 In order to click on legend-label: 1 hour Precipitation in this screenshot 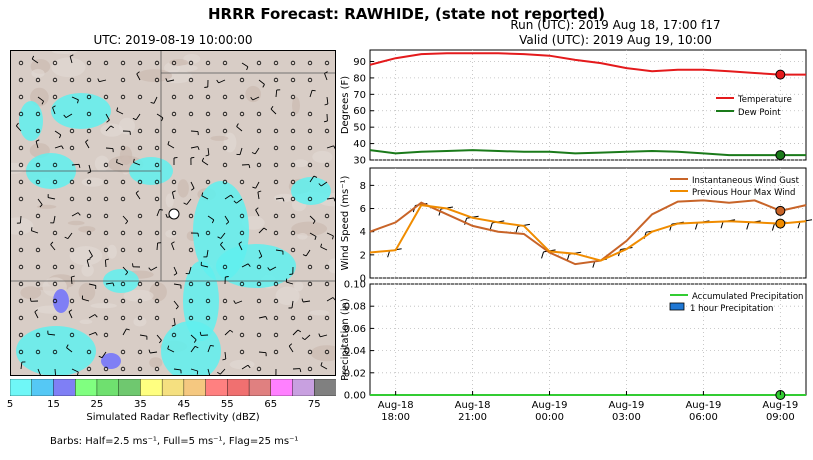, I will do `click(731, 309)`.